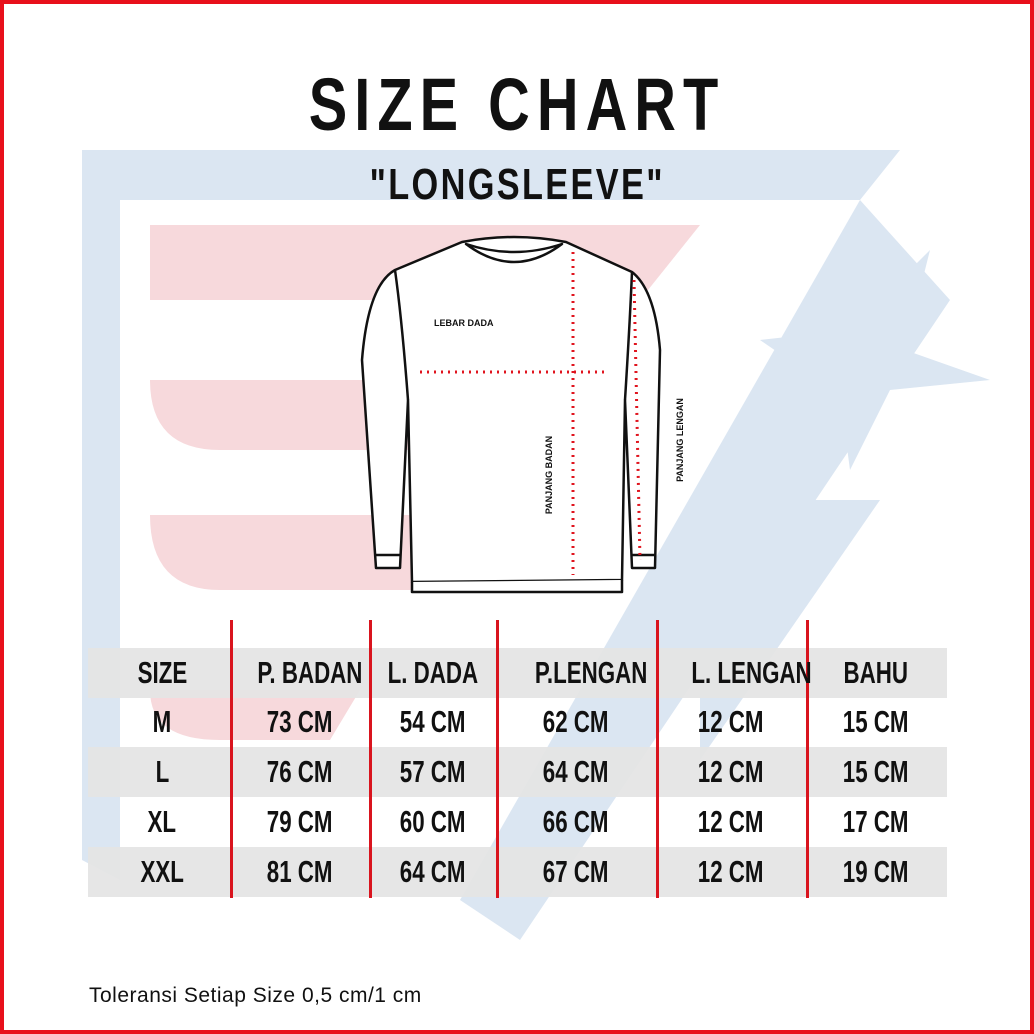 The width and height of the screenshot is (1034, 1034). I want to click on cell-text: 81 CM, so click(300, 871).